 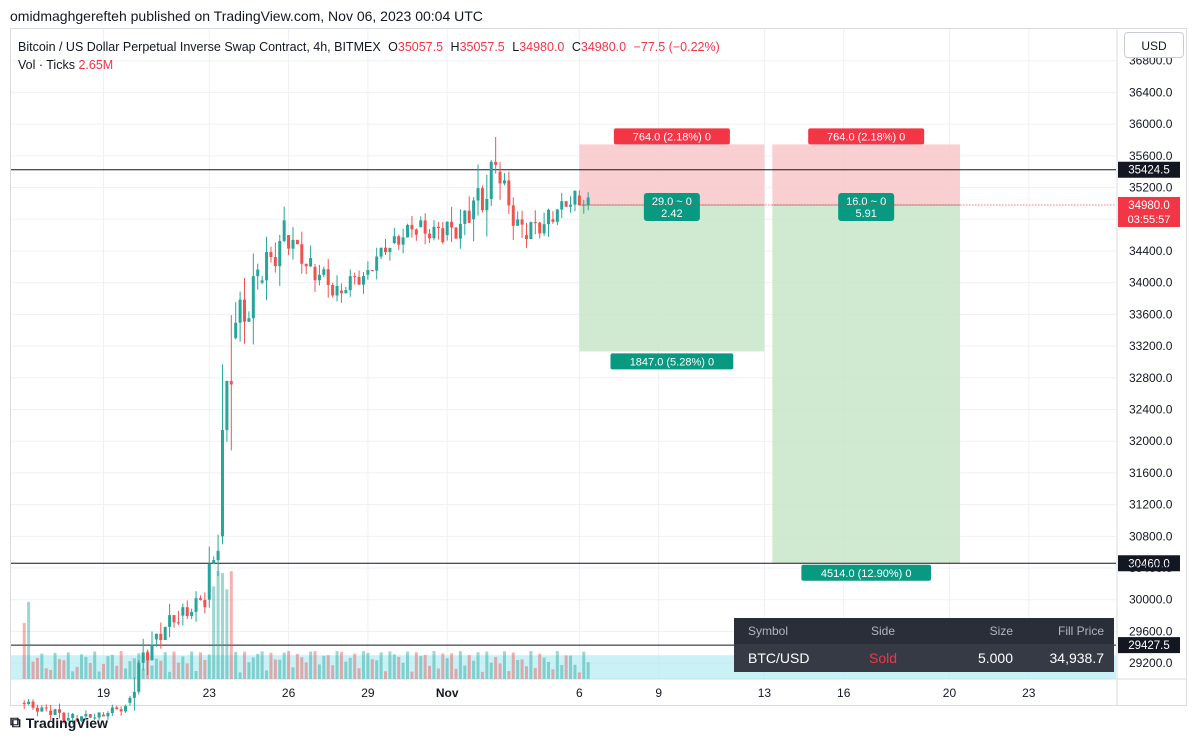 What do you see at coordinates (672, 137) in the screenshot?
I see `stop-label-0: 764.0 (2.18%) 0` at bounding box center [672, 137].